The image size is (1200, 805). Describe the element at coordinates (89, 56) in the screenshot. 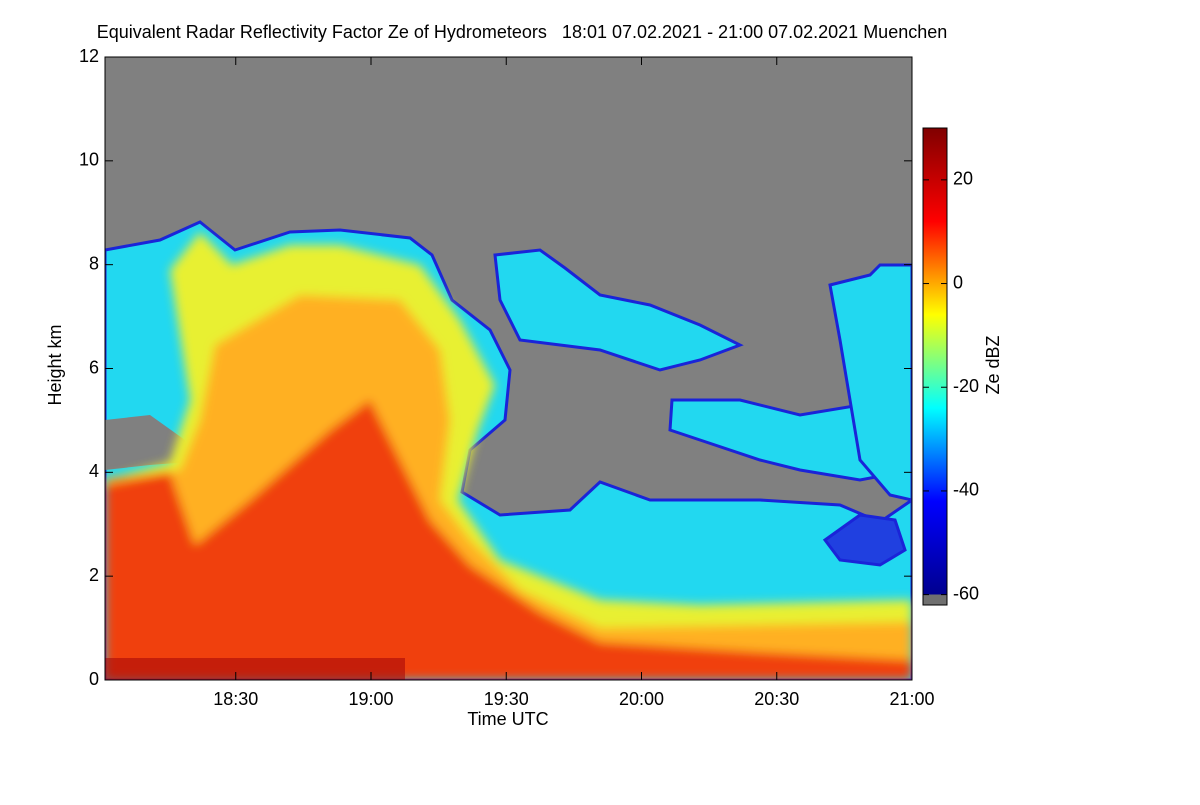

I see `y-tick-label: 12` at that location.